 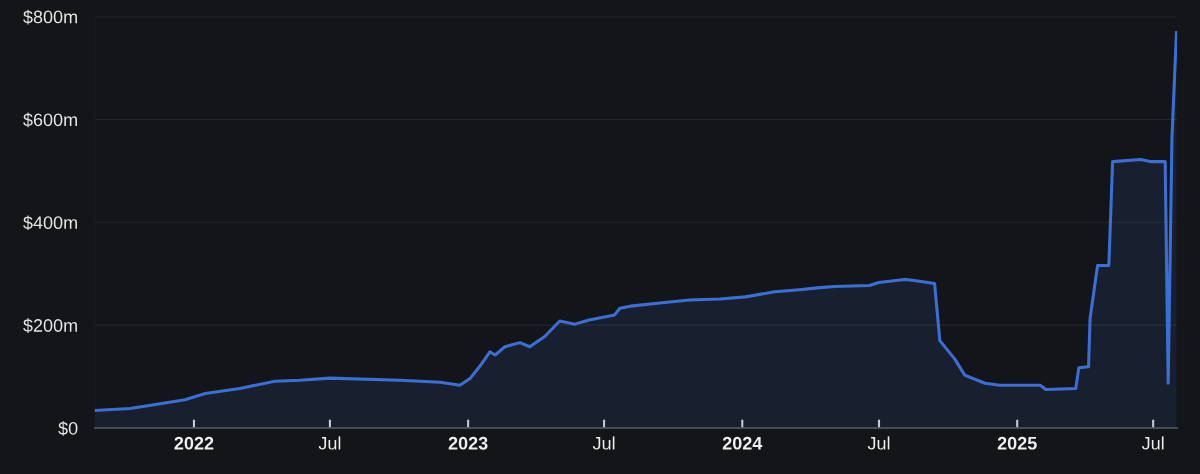 I want to click on x-tick-label: 2025, so click(x=1017, y=443).